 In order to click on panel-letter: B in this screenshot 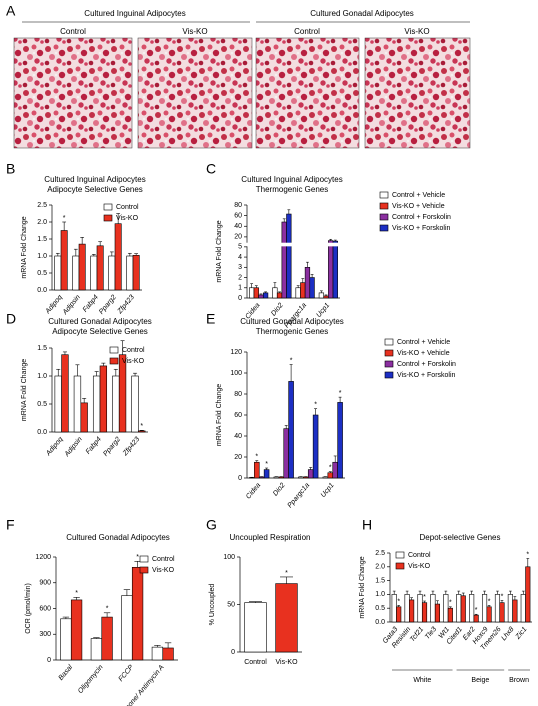, I will do `click(10, 169)`.